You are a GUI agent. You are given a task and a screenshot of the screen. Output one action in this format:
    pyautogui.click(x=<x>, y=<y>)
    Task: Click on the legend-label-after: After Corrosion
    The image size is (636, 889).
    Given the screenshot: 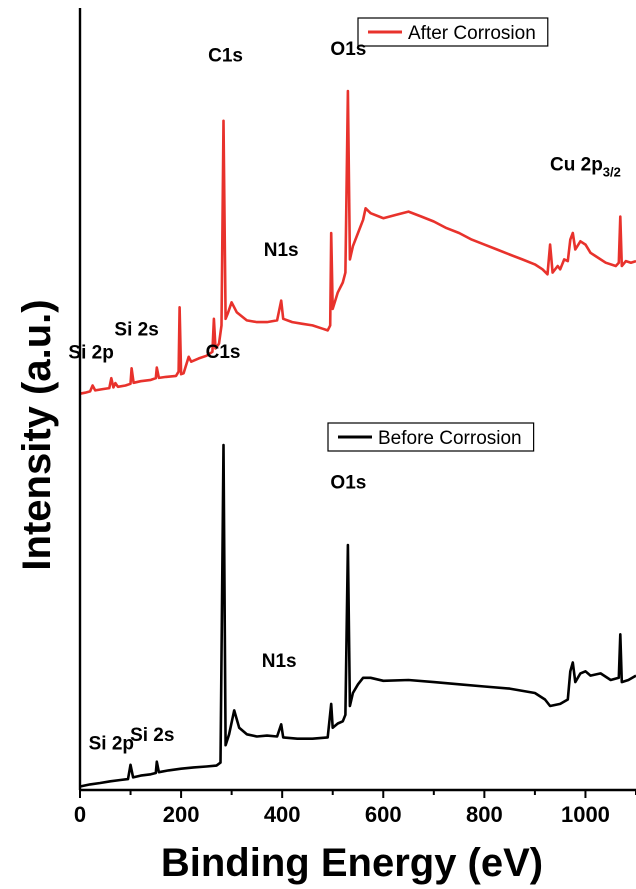 What is the action you would take?
    pyautogui.click(x=472, y=33)
    